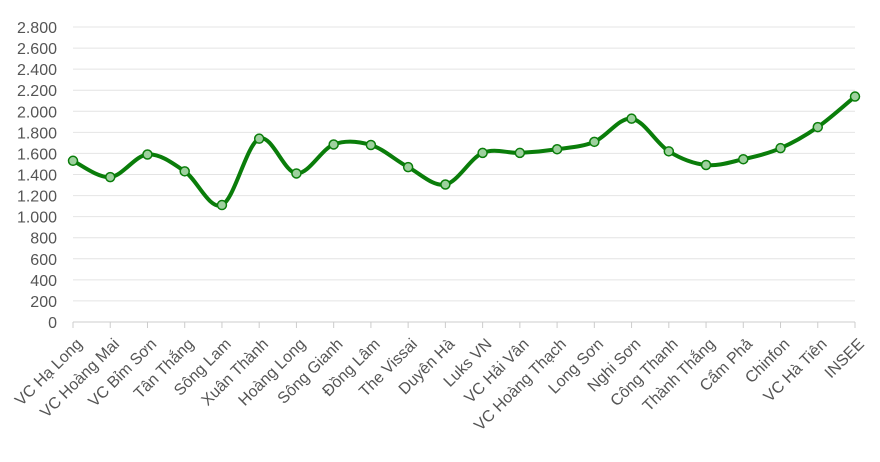 The image size is (880, 462). I want to click on y-tick-label: 2.200, so click(37, 91).